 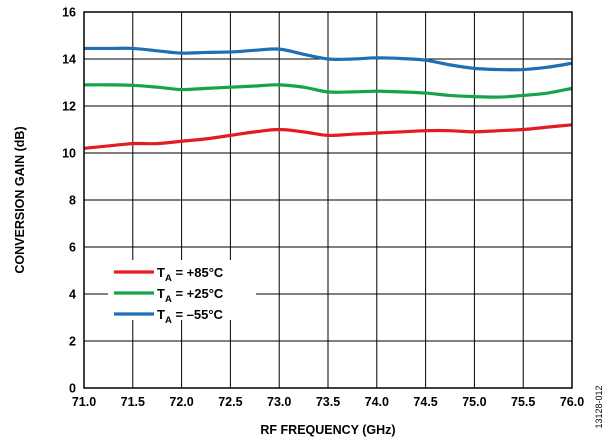 What do you see at coordinates (72, 342) in the screenshot?
I see `y-tick-label: 2` at bounding box center [72, 342].